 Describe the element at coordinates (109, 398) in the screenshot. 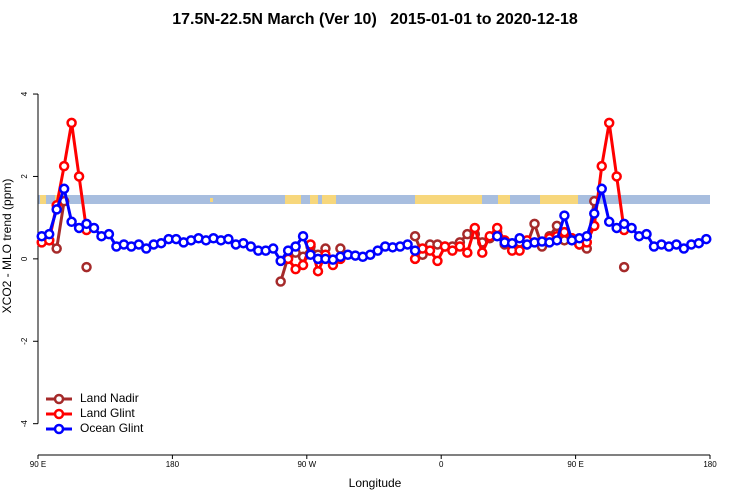

I see `legend-label: Land Nadir` at that location.